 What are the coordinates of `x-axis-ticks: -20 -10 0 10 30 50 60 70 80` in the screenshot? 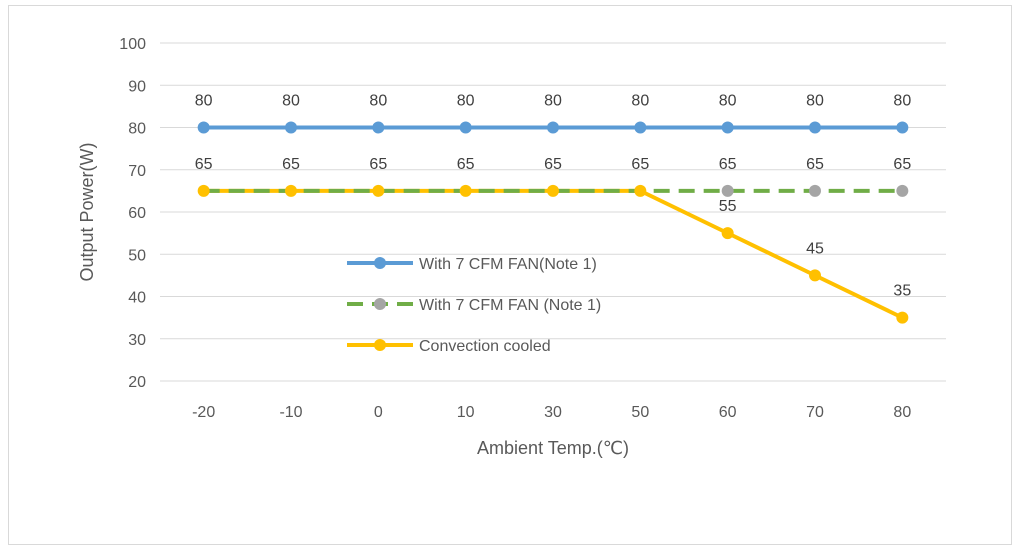 It's located at (551, 412).